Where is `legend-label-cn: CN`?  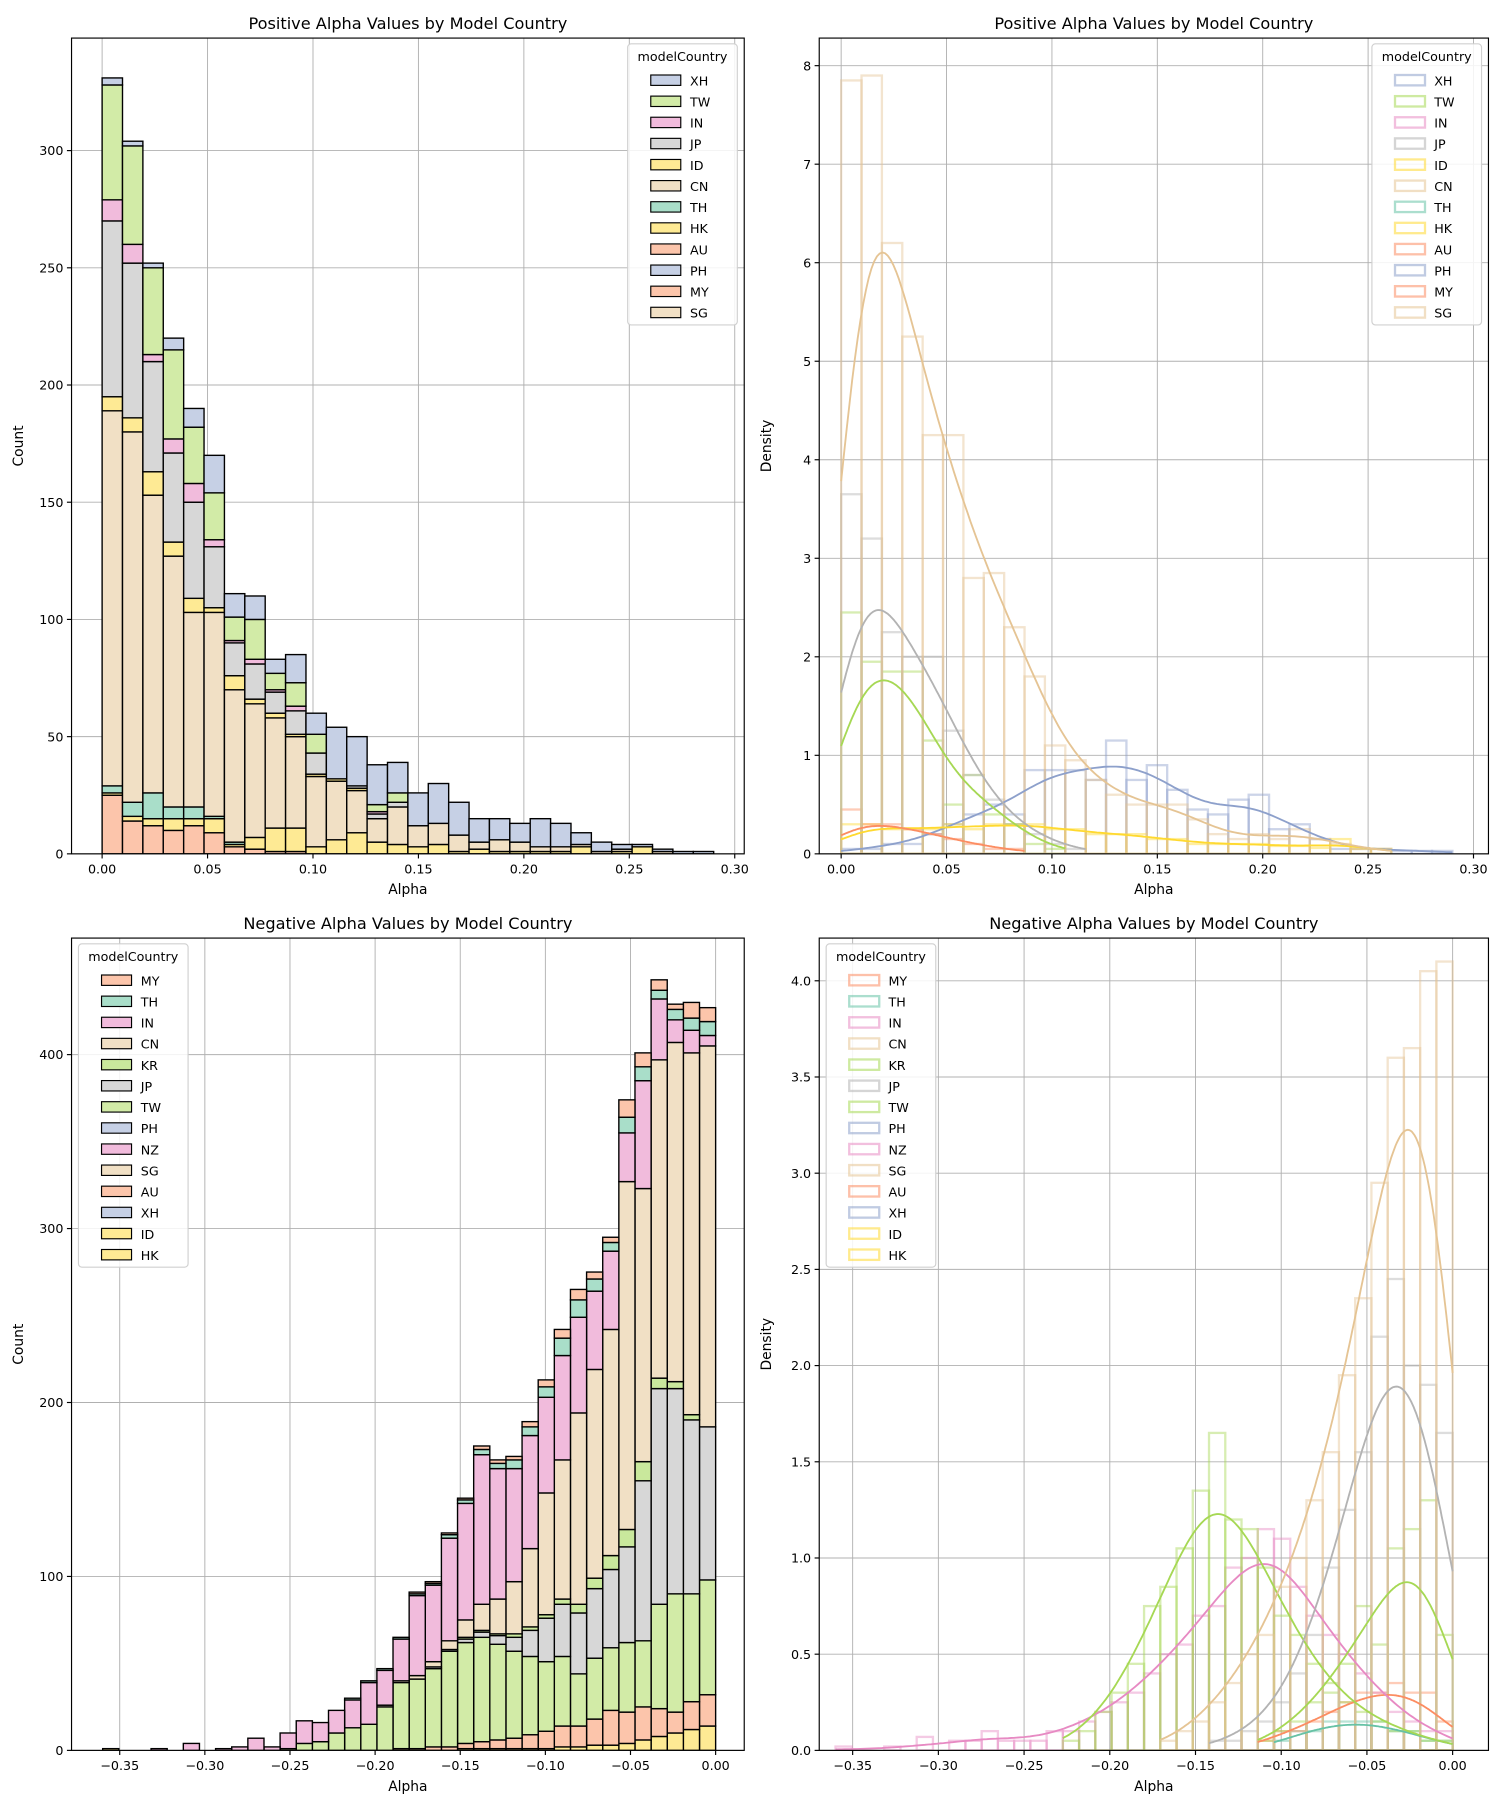
legend-label-cn: CN is located at coordinates (150, 1044).